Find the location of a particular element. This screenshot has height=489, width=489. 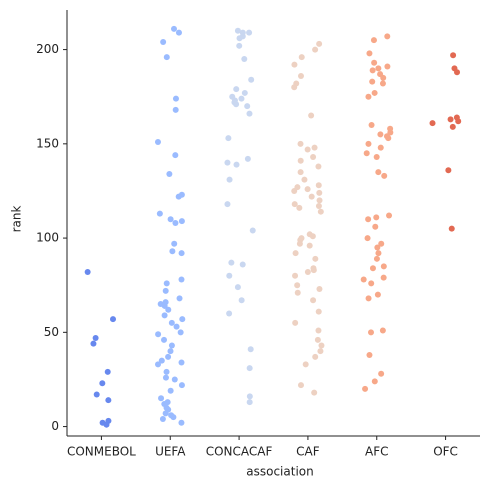

y-tick-label: 0 is located at coordinates (55, 426).